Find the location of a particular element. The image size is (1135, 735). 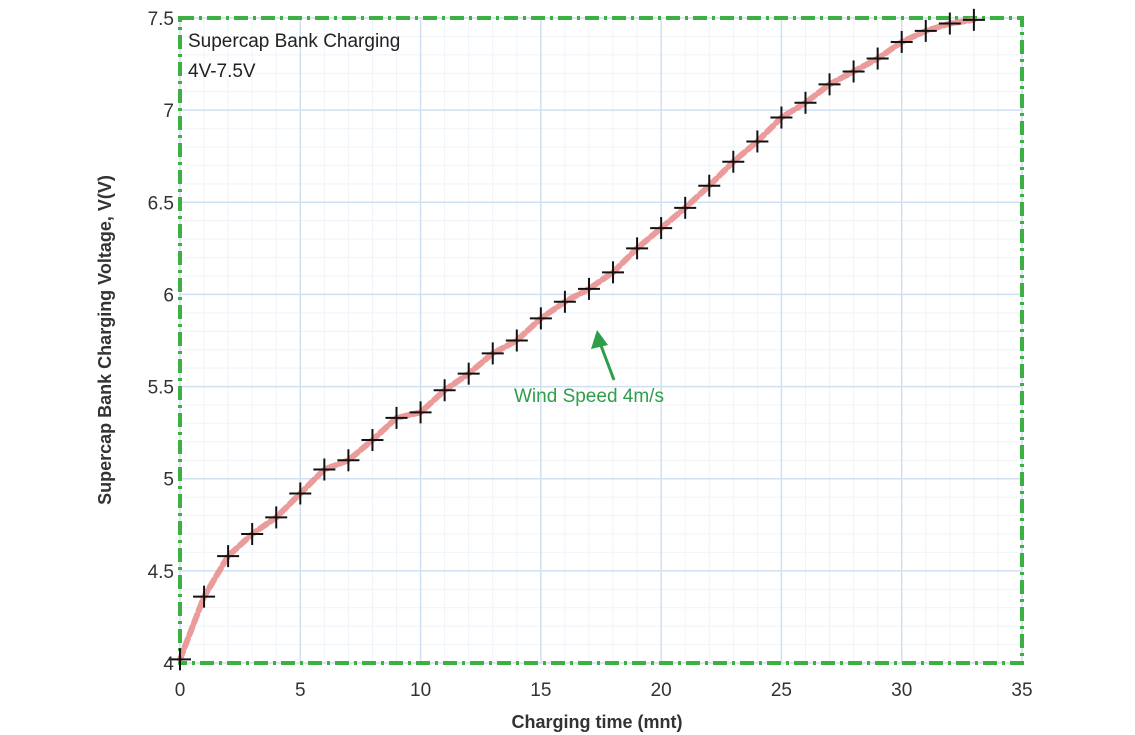

annotation-arrow is located at coordinates (603, 355).